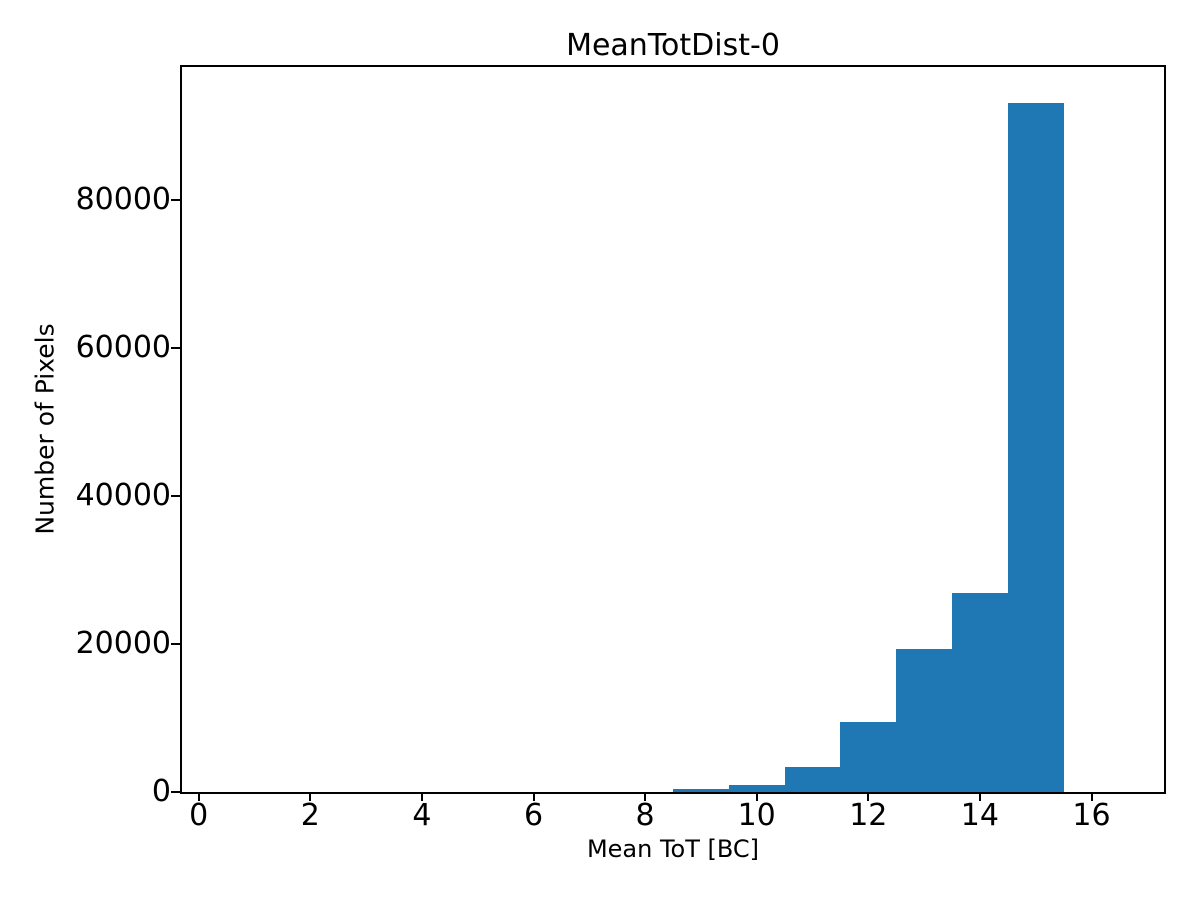 This screenshot has width=1200, height=900. Describe the element at coordinates (533, 815) in the screenshot. I see `x-tick-label: 6` at that location.